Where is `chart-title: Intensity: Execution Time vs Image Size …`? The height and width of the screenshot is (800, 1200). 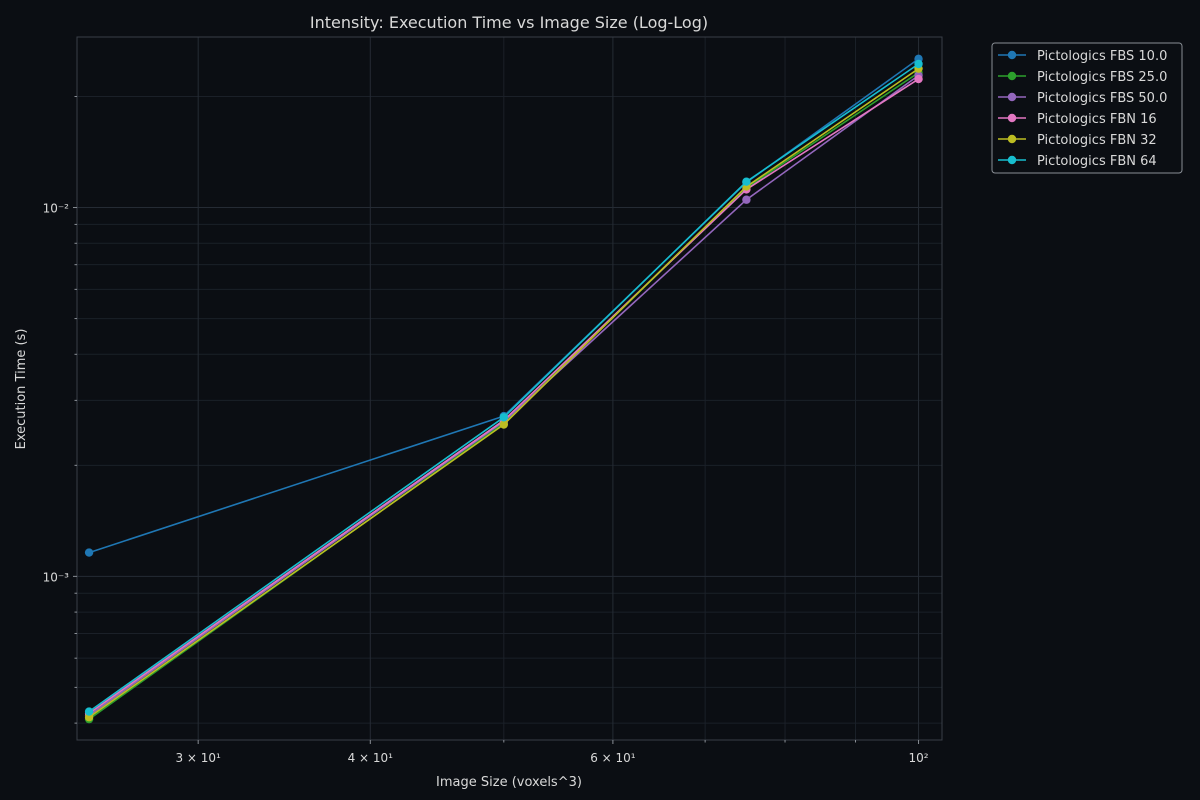
chart-title: Intensity: Execution Time vs Image Size … is located at coordinates (509, 22).